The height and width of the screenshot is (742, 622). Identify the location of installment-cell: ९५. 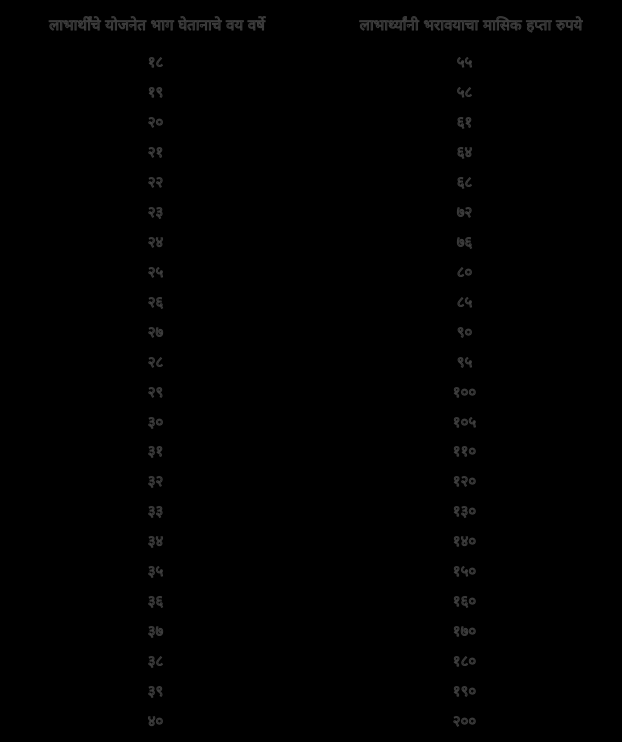
(464, 361).